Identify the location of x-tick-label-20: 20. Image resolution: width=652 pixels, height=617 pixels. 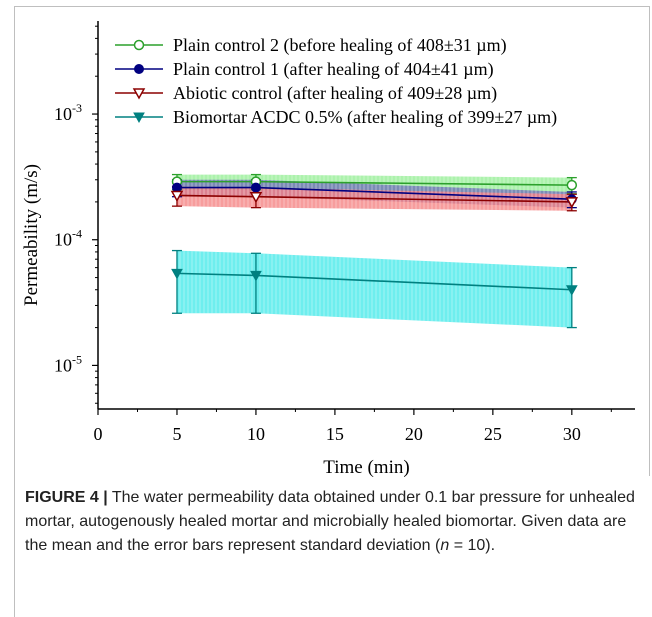
(414, 434).